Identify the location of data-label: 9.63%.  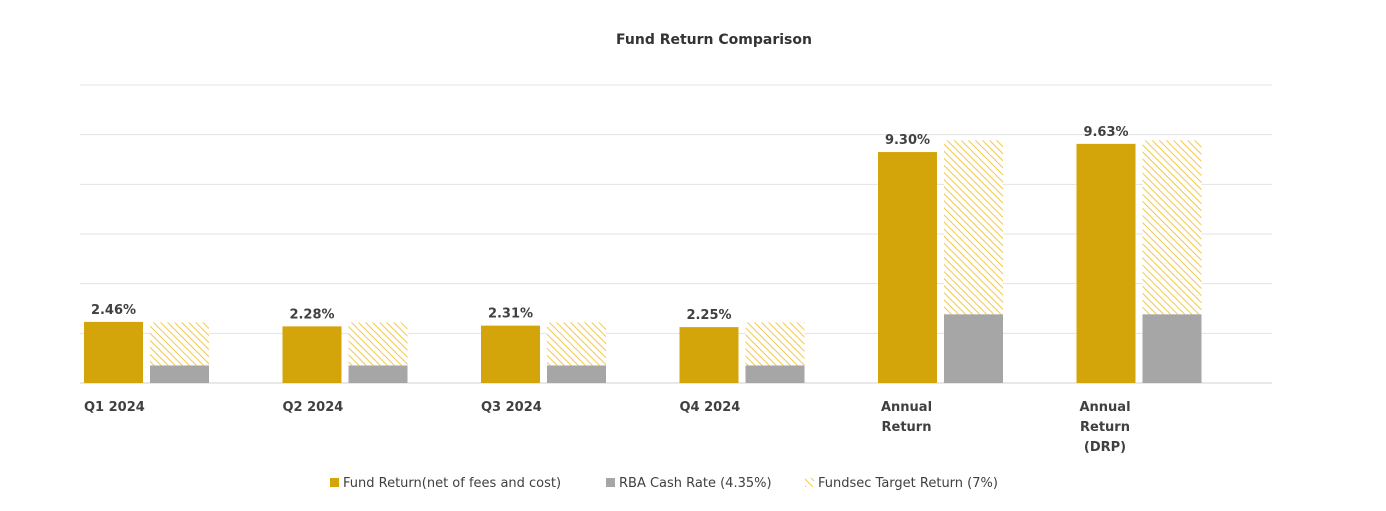
(1105, 132).